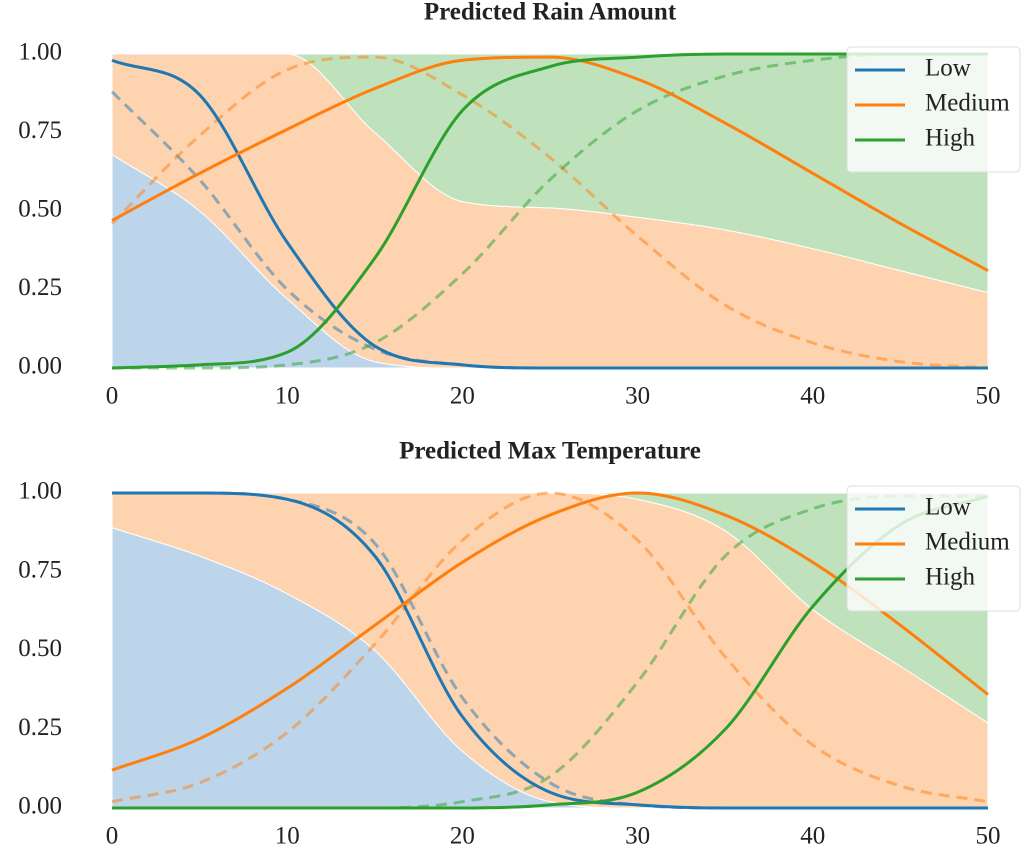 This screenshot has height=853, width=1029. What do you see at coordinates (550, 13) in the screenshot?
I see `chart-title: Predicted Rain Amount` at bounding box center [550, 13].